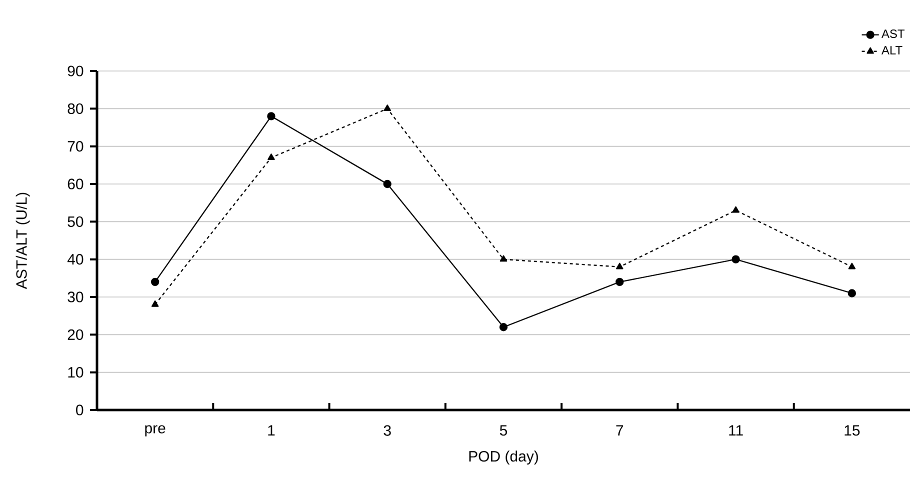 The image size is (910, 501). What do you see at coordinates (736, 430) in the screenshot?
I see `x-tick-label: 11` at bounding box center [736, 430].